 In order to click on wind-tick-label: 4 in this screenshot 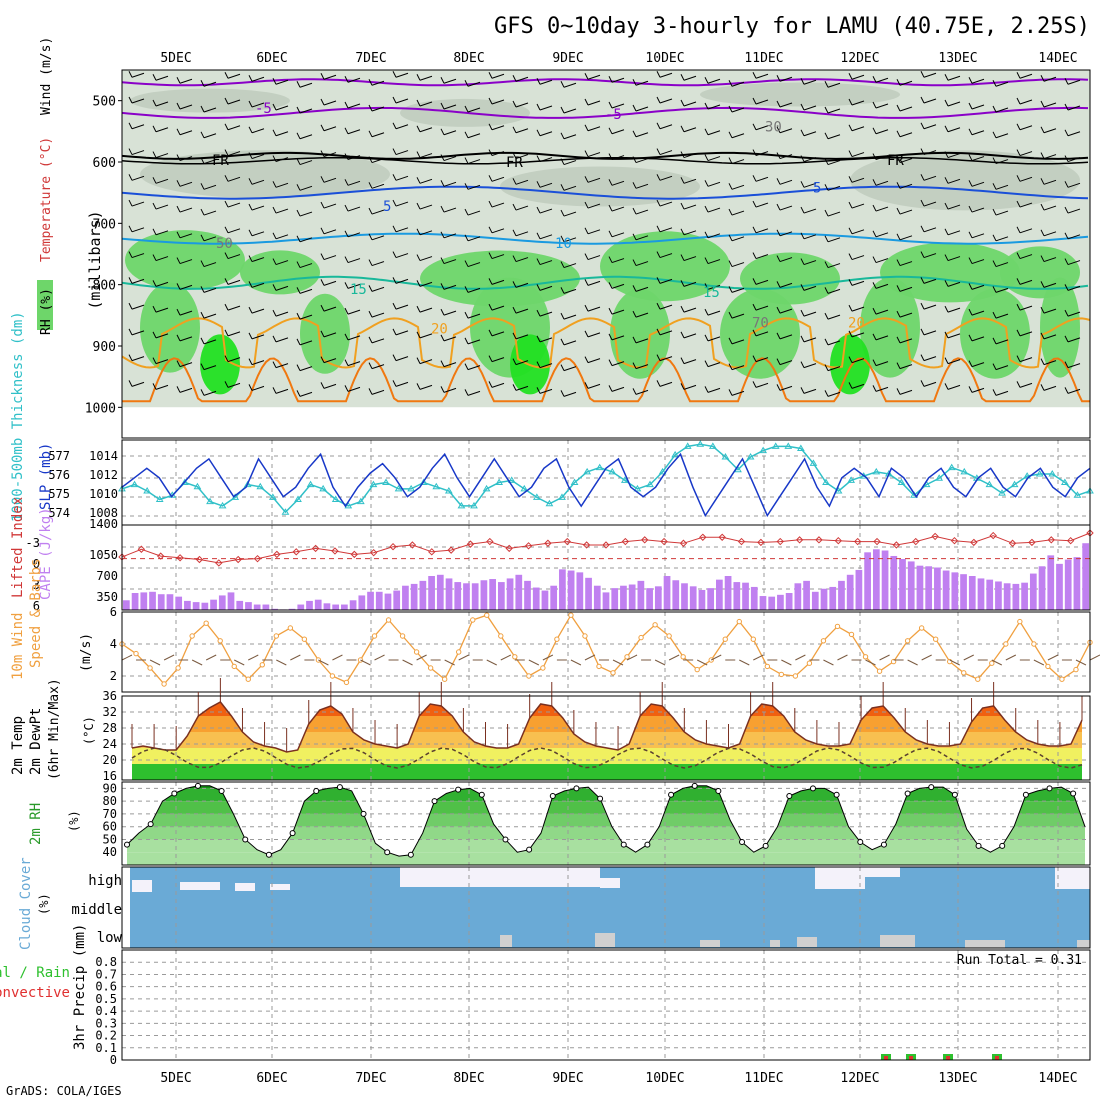, I will do `click(113, 644)`.